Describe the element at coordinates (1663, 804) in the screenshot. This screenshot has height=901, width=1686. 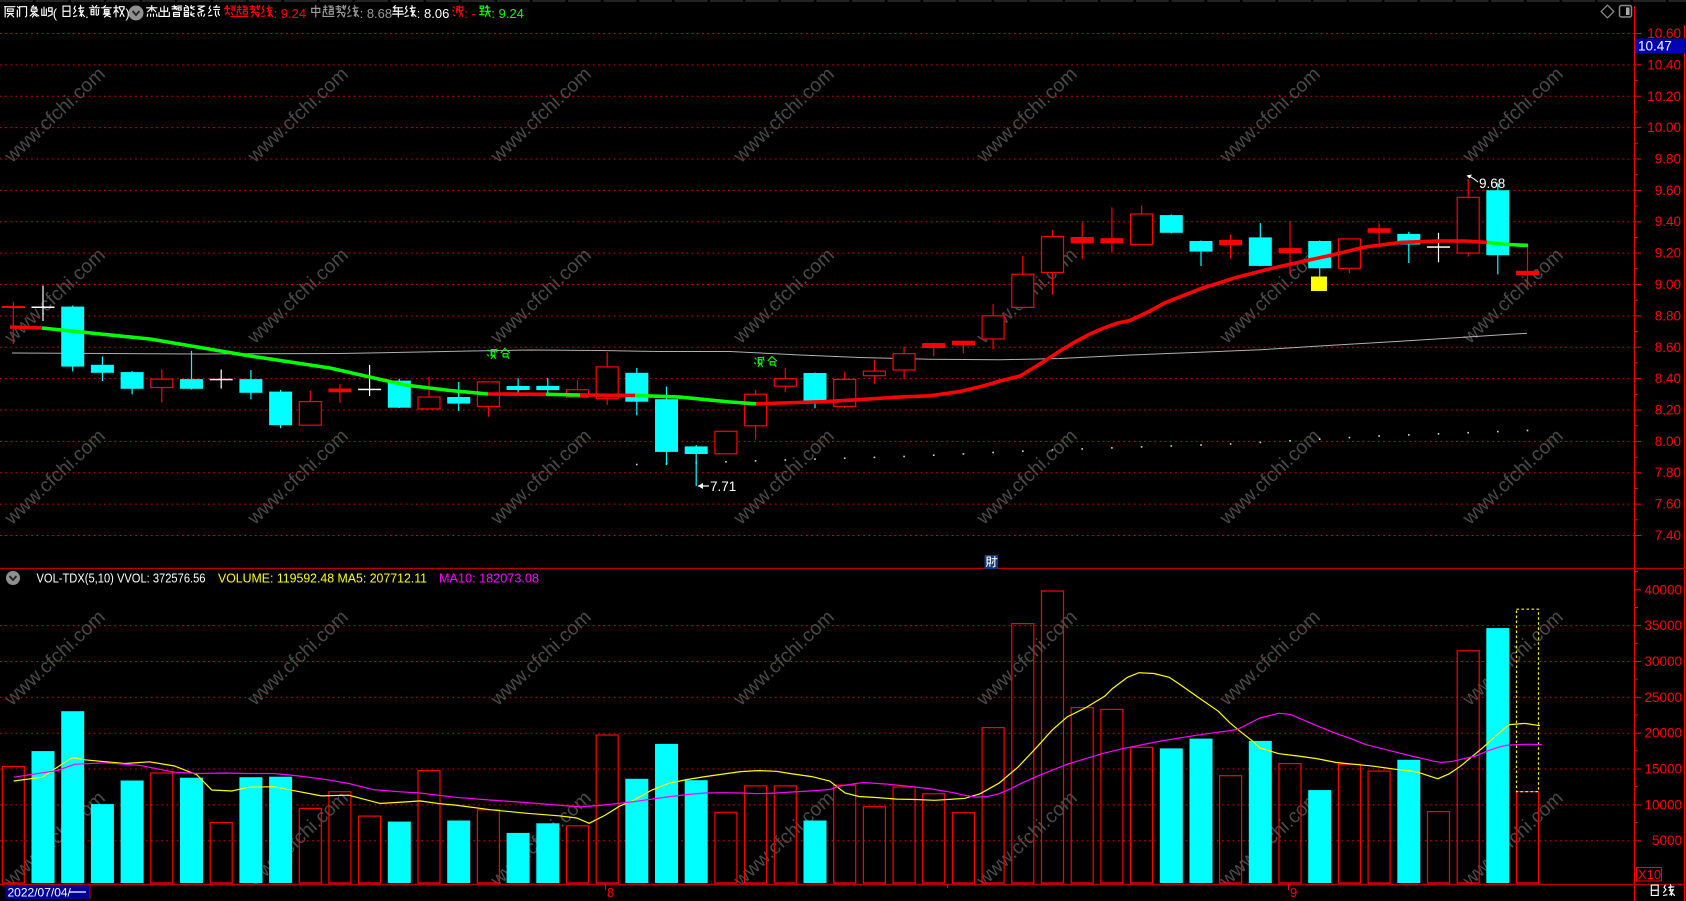
I see `svg-text: 10000` at that location.